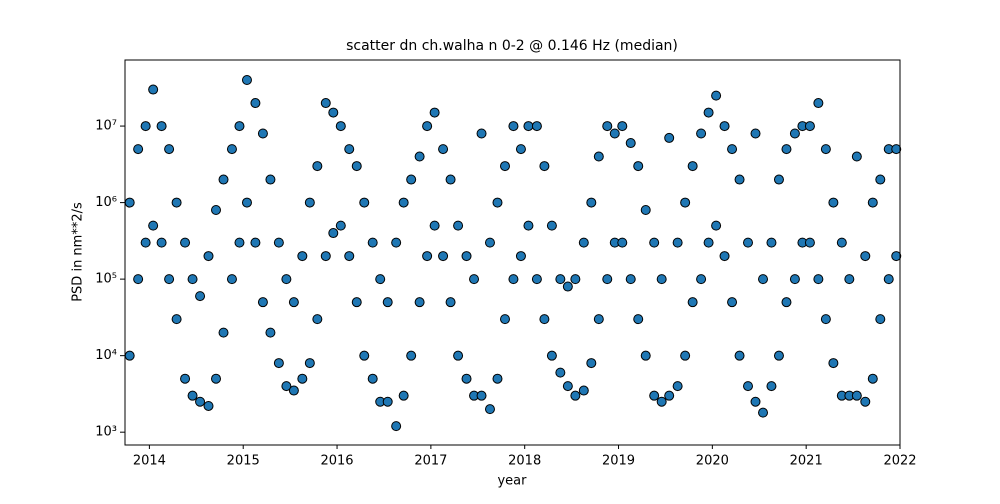  I want to click on y-axis-label: PSD in nm**2/s, so click(78, 252).